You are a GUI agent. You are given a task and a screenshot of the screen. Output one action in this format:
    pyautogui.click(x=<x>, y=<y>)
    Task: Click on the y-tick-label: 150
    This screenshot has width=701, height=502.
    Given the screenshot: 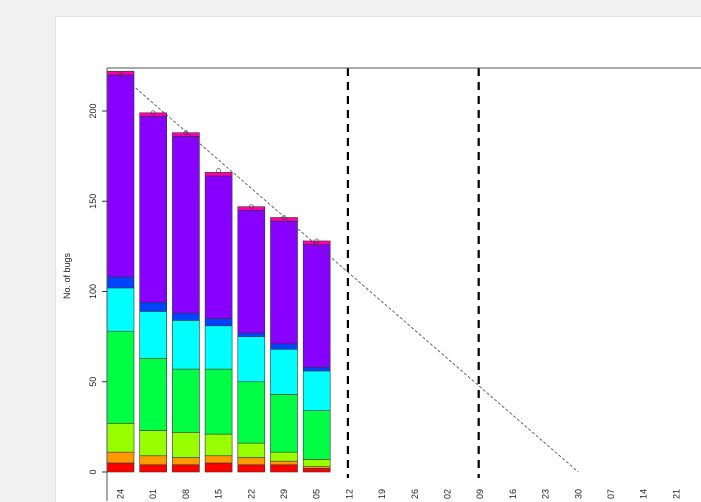 What is the action you would take?
    pyautogui.click(x=93, y=201)
    